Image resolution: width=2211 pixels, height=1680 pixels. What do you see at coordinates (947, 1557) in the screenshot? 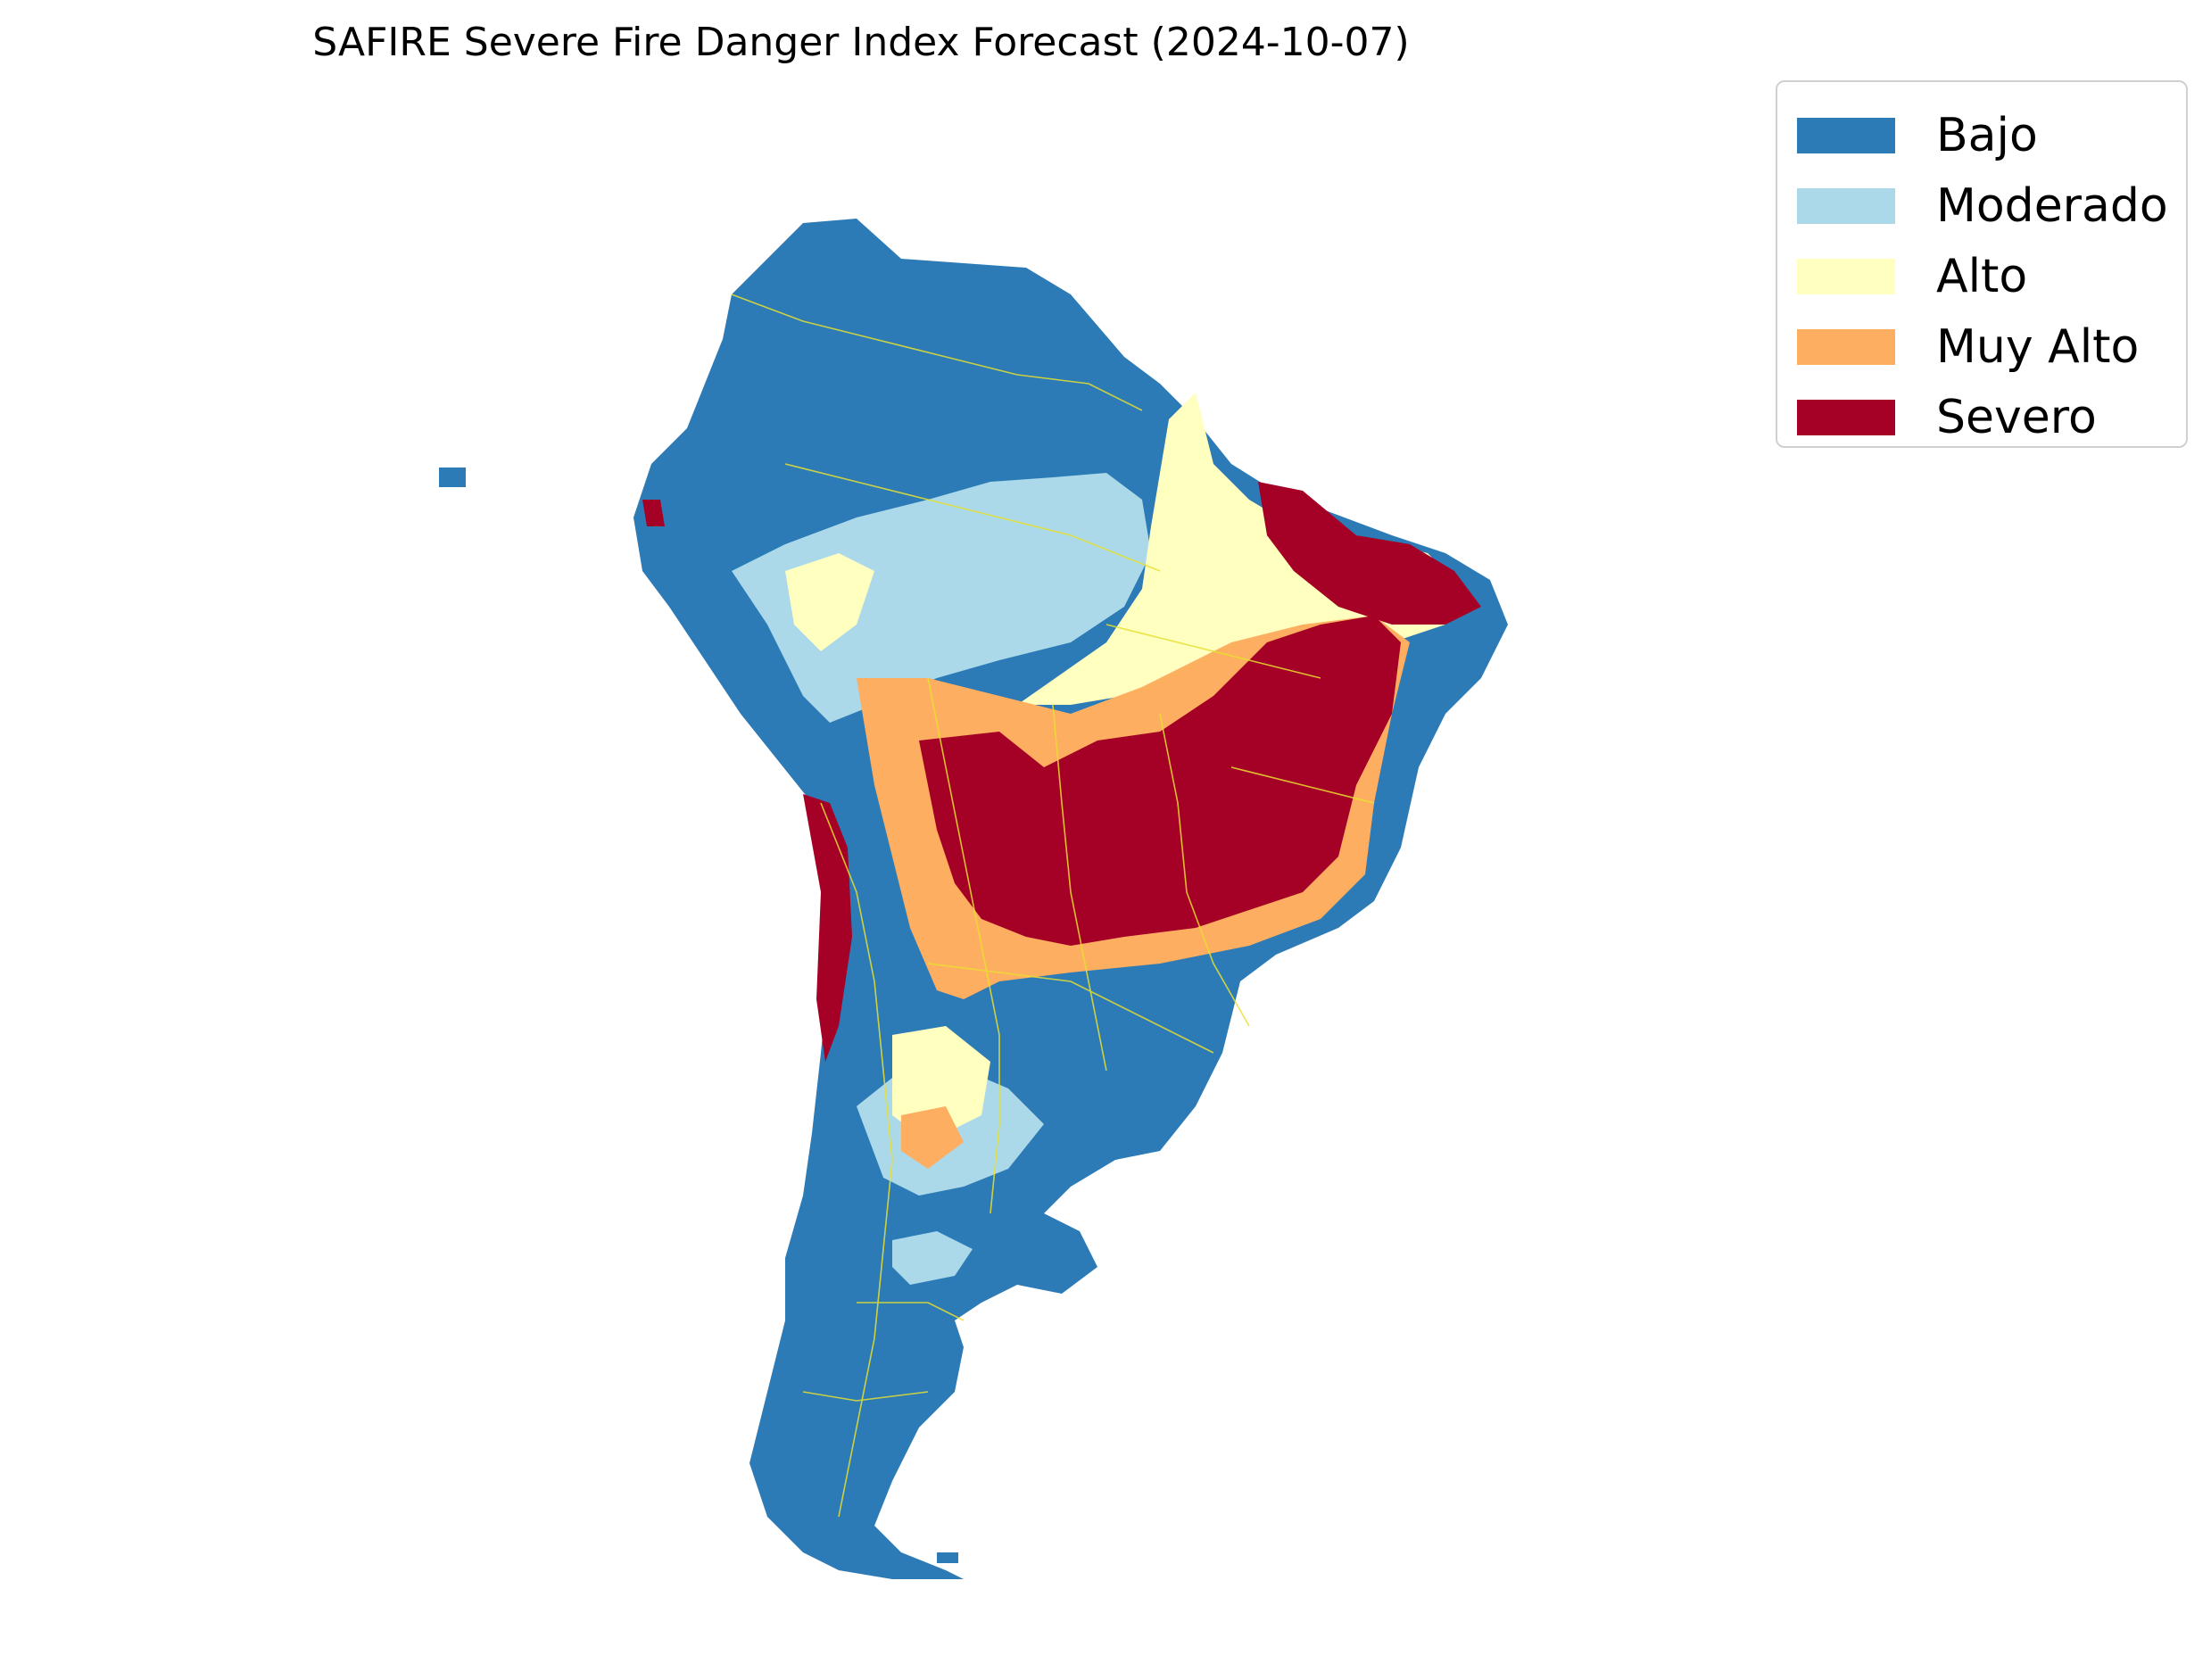
I see `island-falklands` at bounding box center [947, 1557].